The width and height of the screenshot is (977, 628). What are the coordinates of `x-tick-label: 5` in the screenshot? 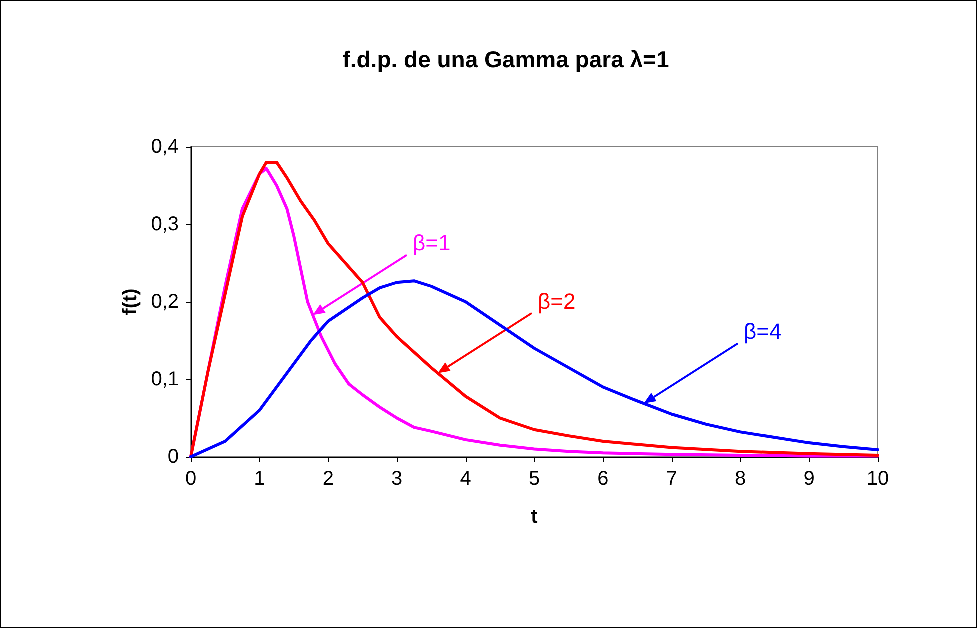 It's located at (534, 479).